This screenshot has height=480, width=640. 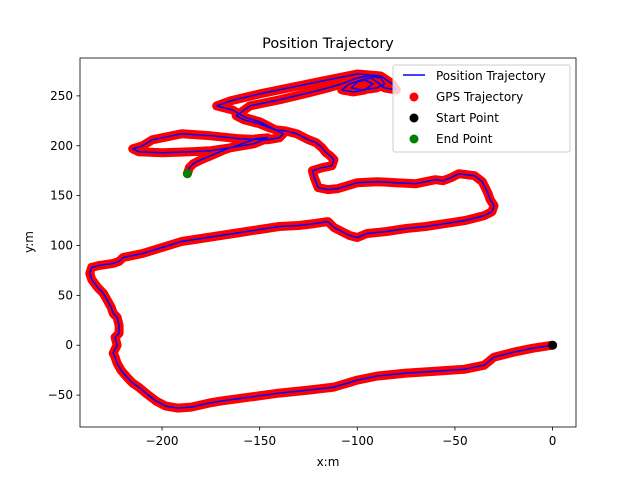 I want to click on y-tick-label: 250, so click(x=61, y=96).